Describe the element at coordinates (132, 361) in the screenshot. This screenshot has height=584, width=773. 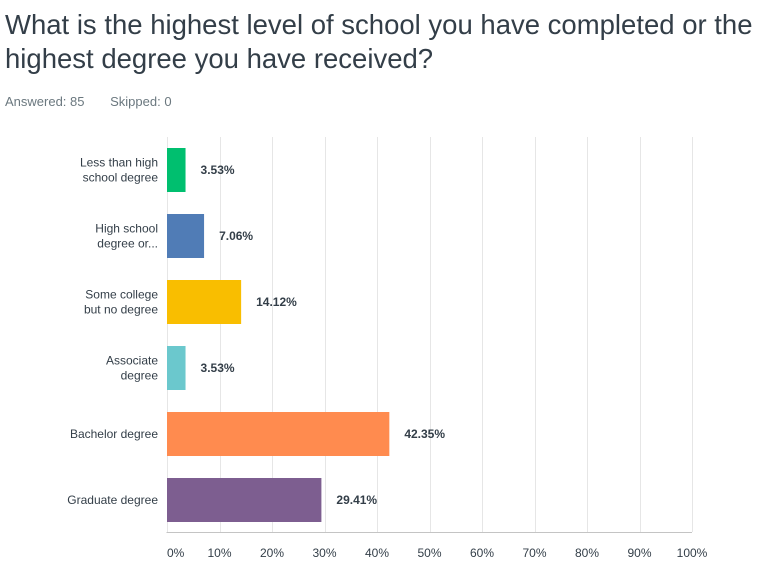
I see `category-label: Associate` at that location.